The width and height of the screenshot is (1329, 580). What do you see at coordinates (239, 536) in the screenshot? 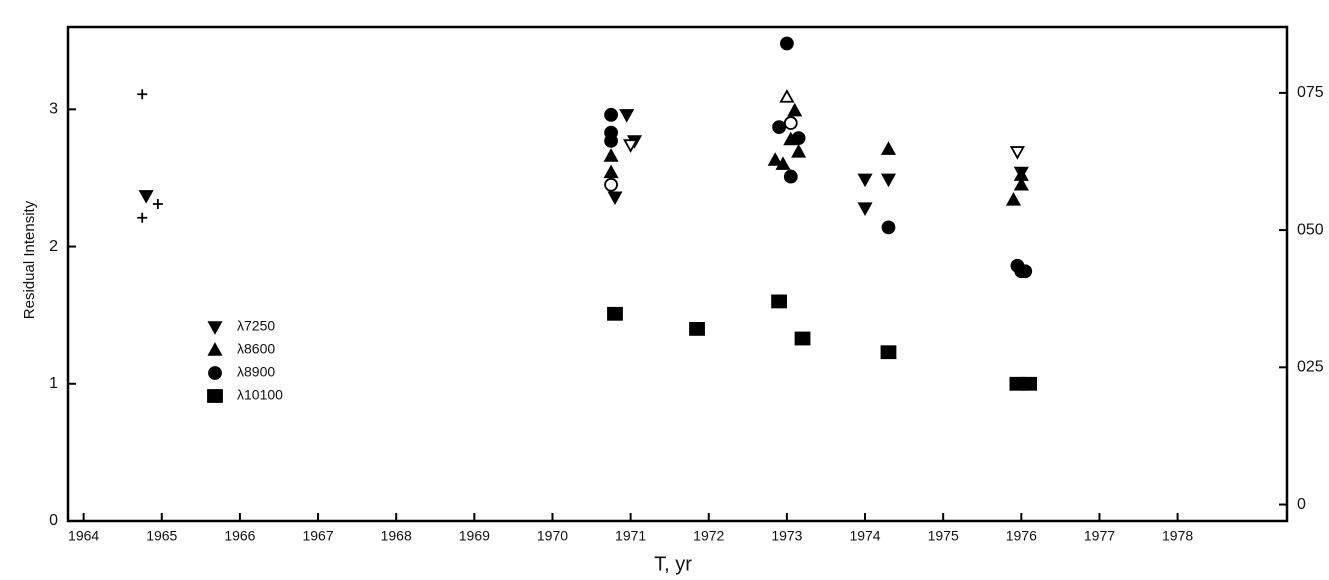
I see `x-tick-label: 1966` at bounding box center [239, 536].